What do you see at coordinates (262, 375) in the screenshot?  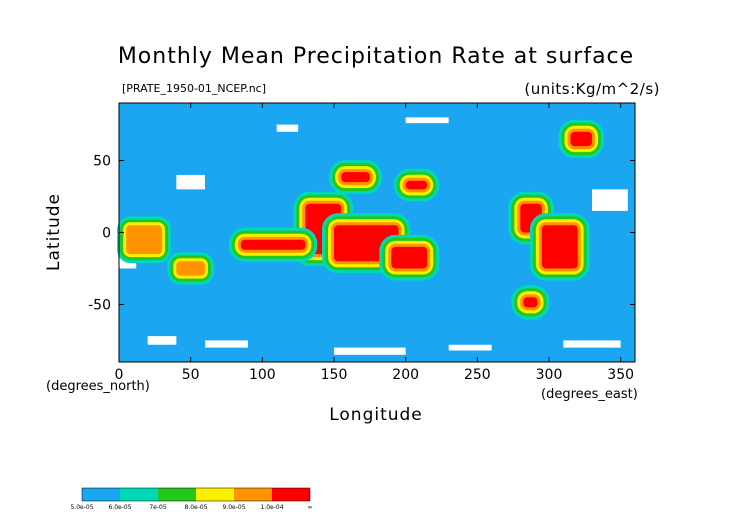 I see `x-tick-label: 100` at bounding box center [262, 375].